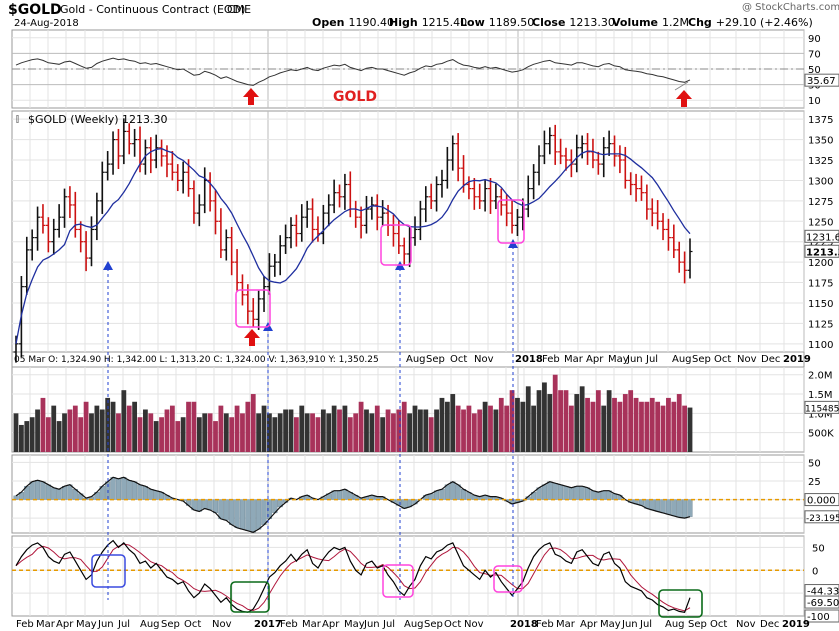 The height and width of the screenshot is (631, 839). What do you see at coordinates (823, 592) in the screenshot?
I see `osc-value-label: -44.33` at bounding box center [823, 592].